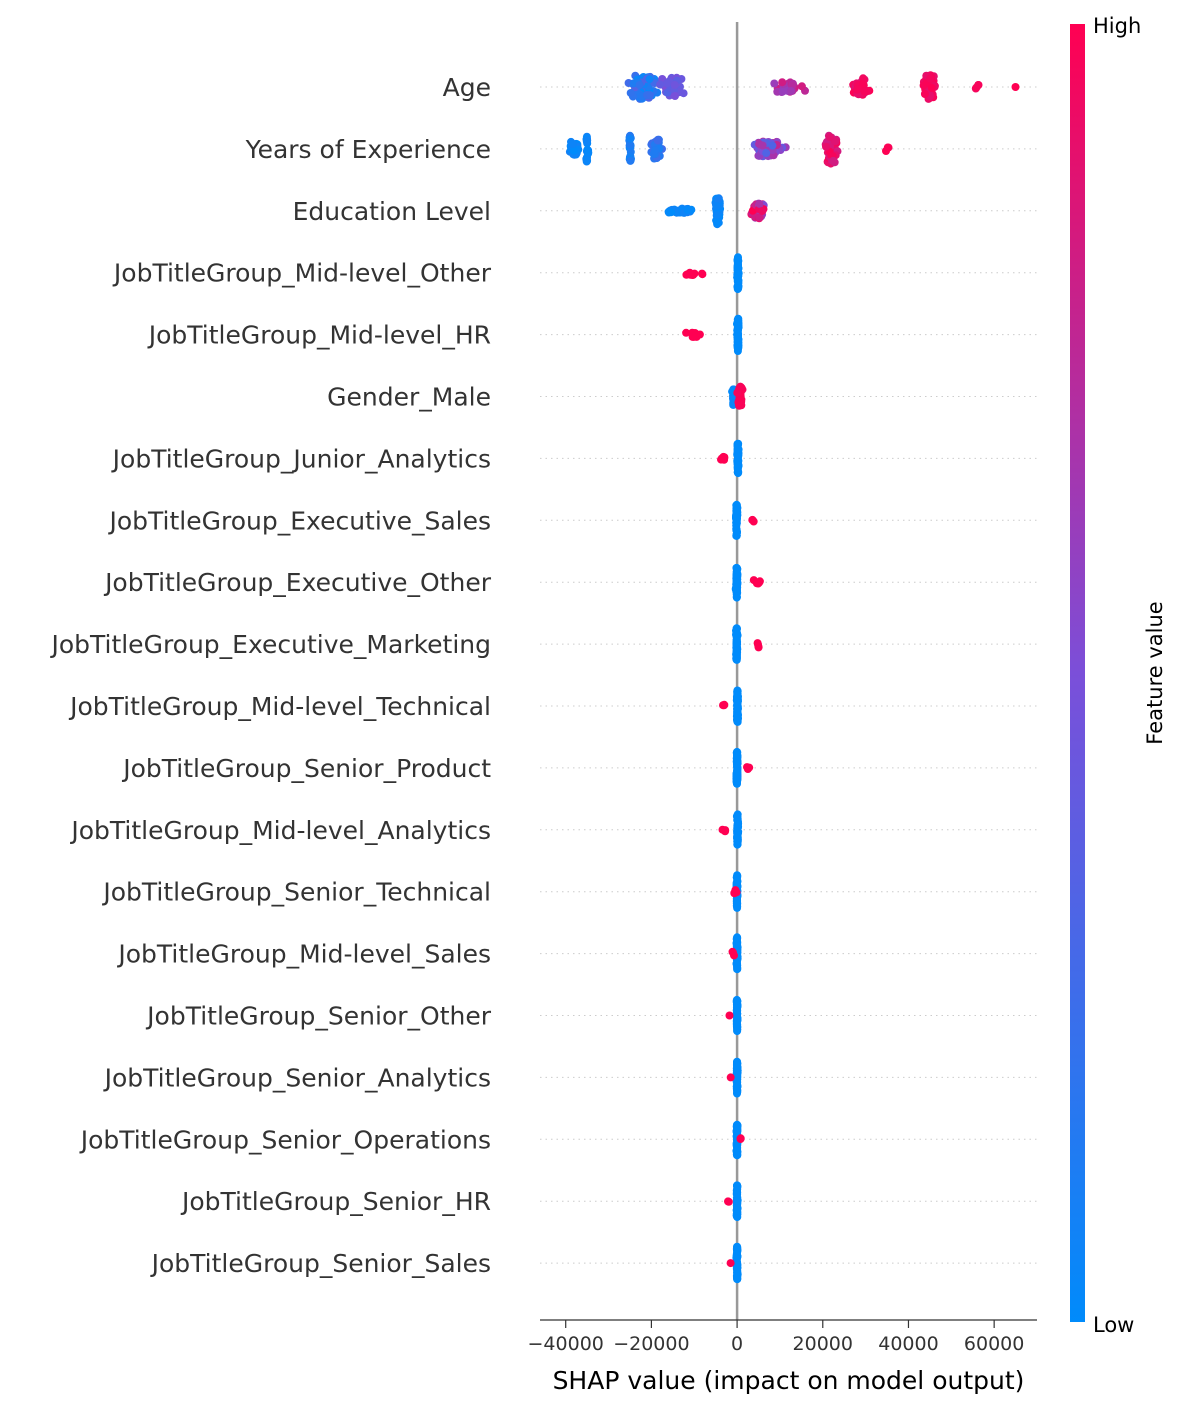 Image resolution: width=1184 pixels, height=1409 pixels. What do you see at coordinates (823, 1344) in the screenshot?
I see `x-tick-label: 20000` at bounding box center [823, 1344].